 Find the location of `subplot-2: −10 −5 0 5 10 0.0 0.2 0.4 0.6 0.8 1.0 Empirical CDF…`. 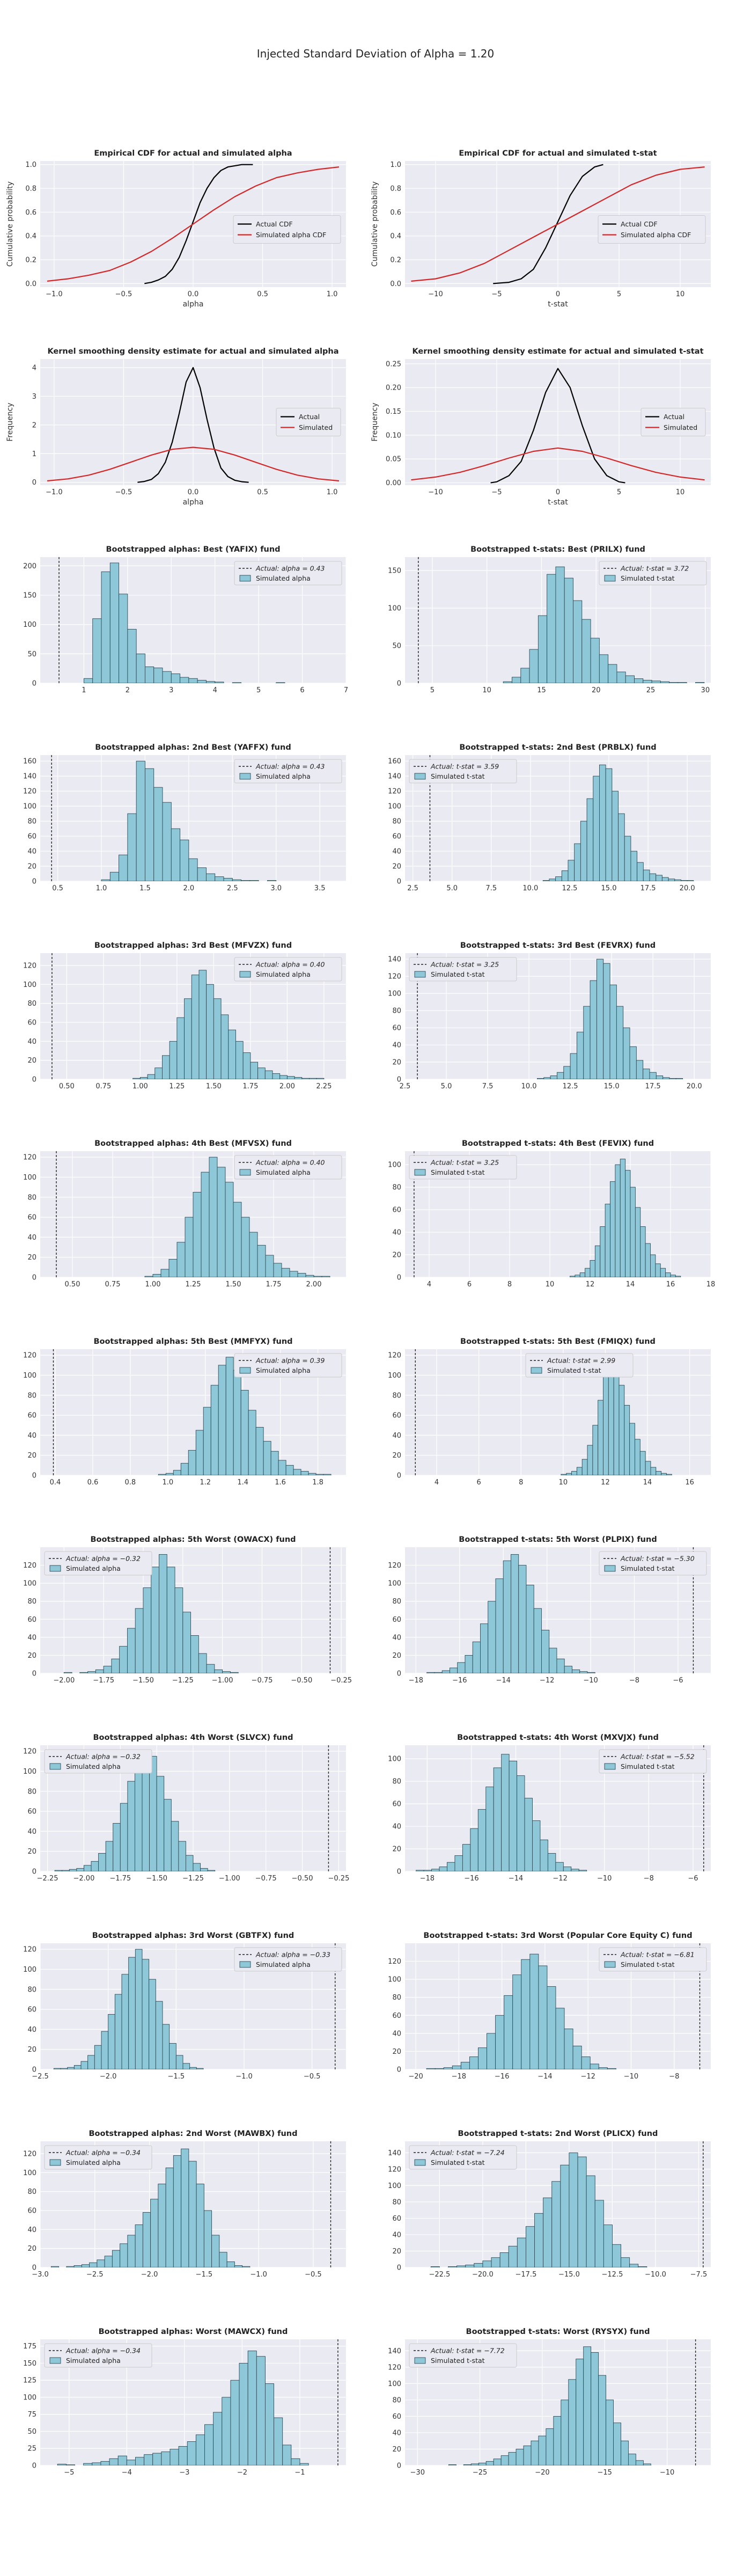

subplot-2: −10 −5 0 5 10 0.0 0.2 0.4 0.6 0.8 1.0 Empirical CDF… is located at coordinates (541, 229).